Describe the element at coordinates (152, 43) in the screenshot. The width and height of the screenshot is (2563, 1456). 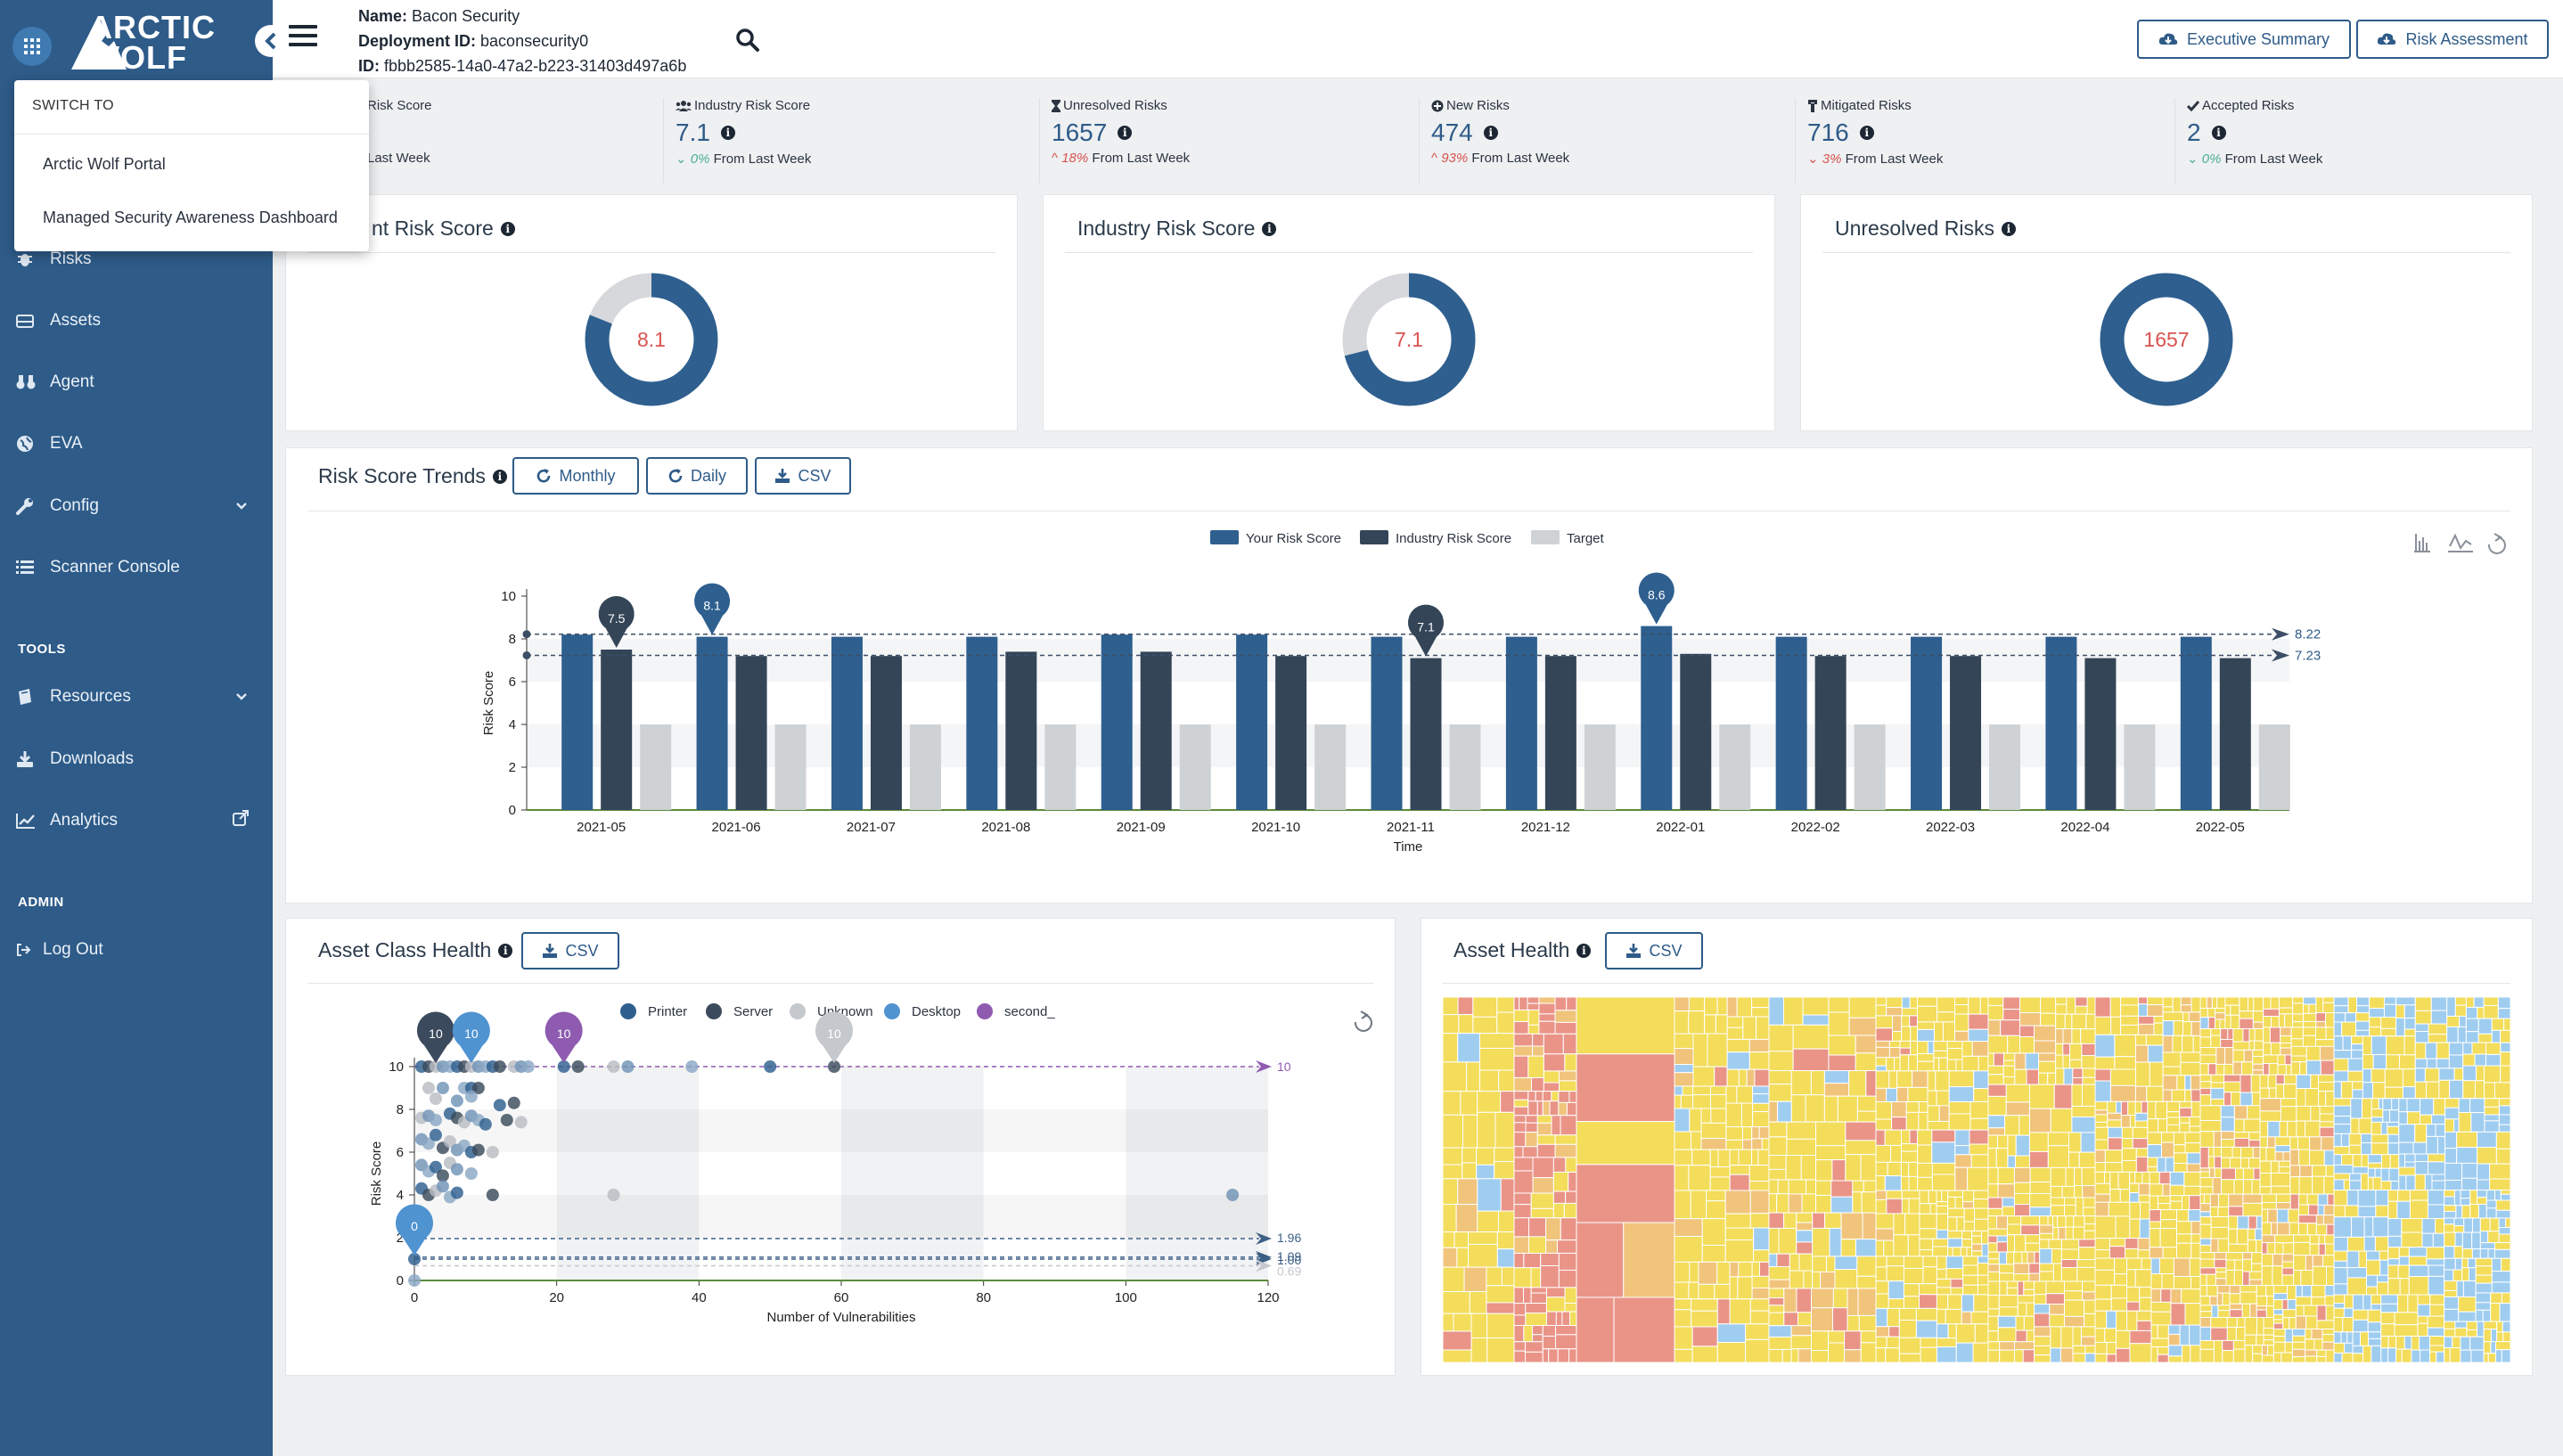
I see `brand-logo: ARCTIC WOLF` at that location.